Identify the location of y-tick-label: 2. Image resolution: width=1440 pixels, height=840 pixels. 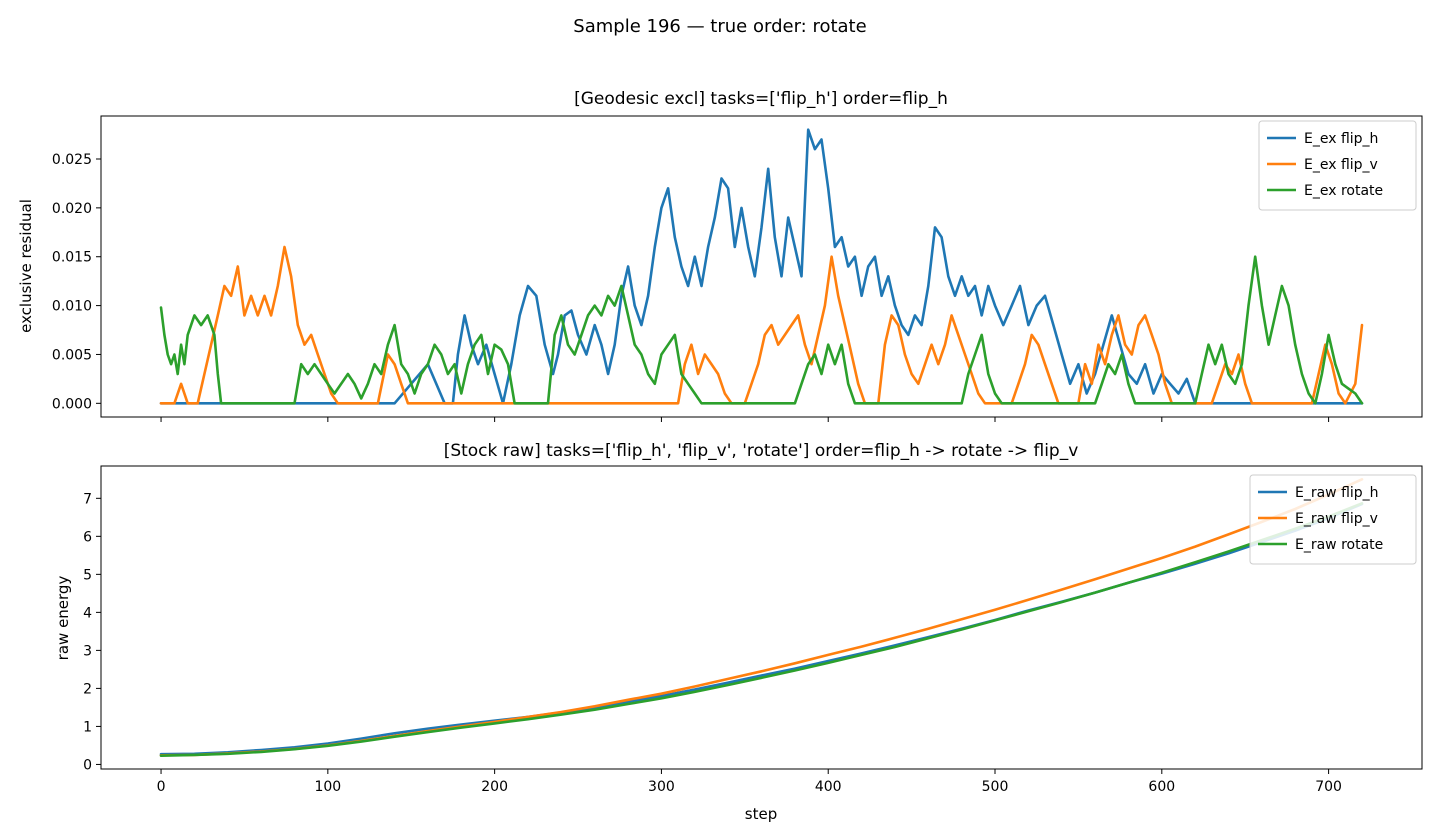
(87, 689).